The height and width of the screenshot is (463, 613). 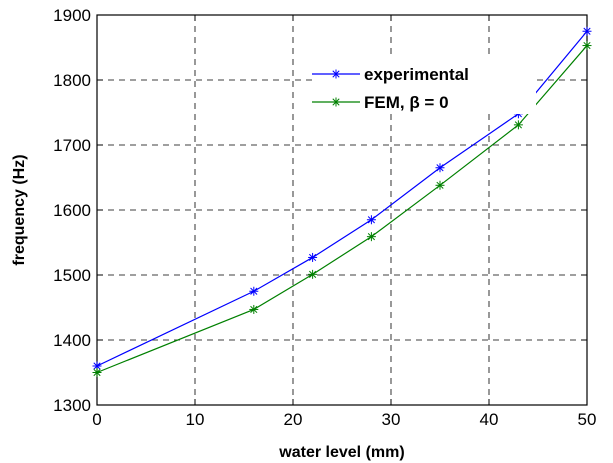 I want to click on x-tick-label: 20, so click(x=293, y=419).